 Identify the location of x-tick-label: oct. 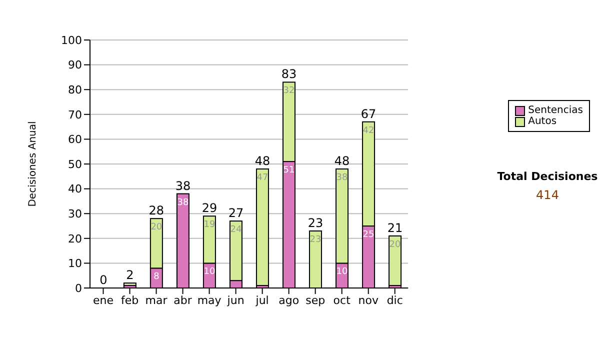
(342, 300).